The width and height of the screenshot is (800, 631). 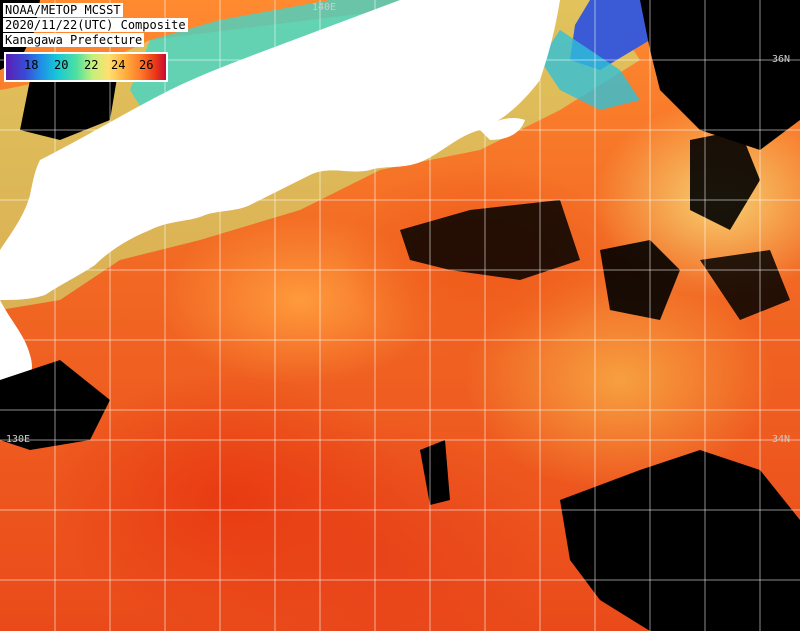 I want to click on legend-tick-24: 24, so click(x=118, y=65).